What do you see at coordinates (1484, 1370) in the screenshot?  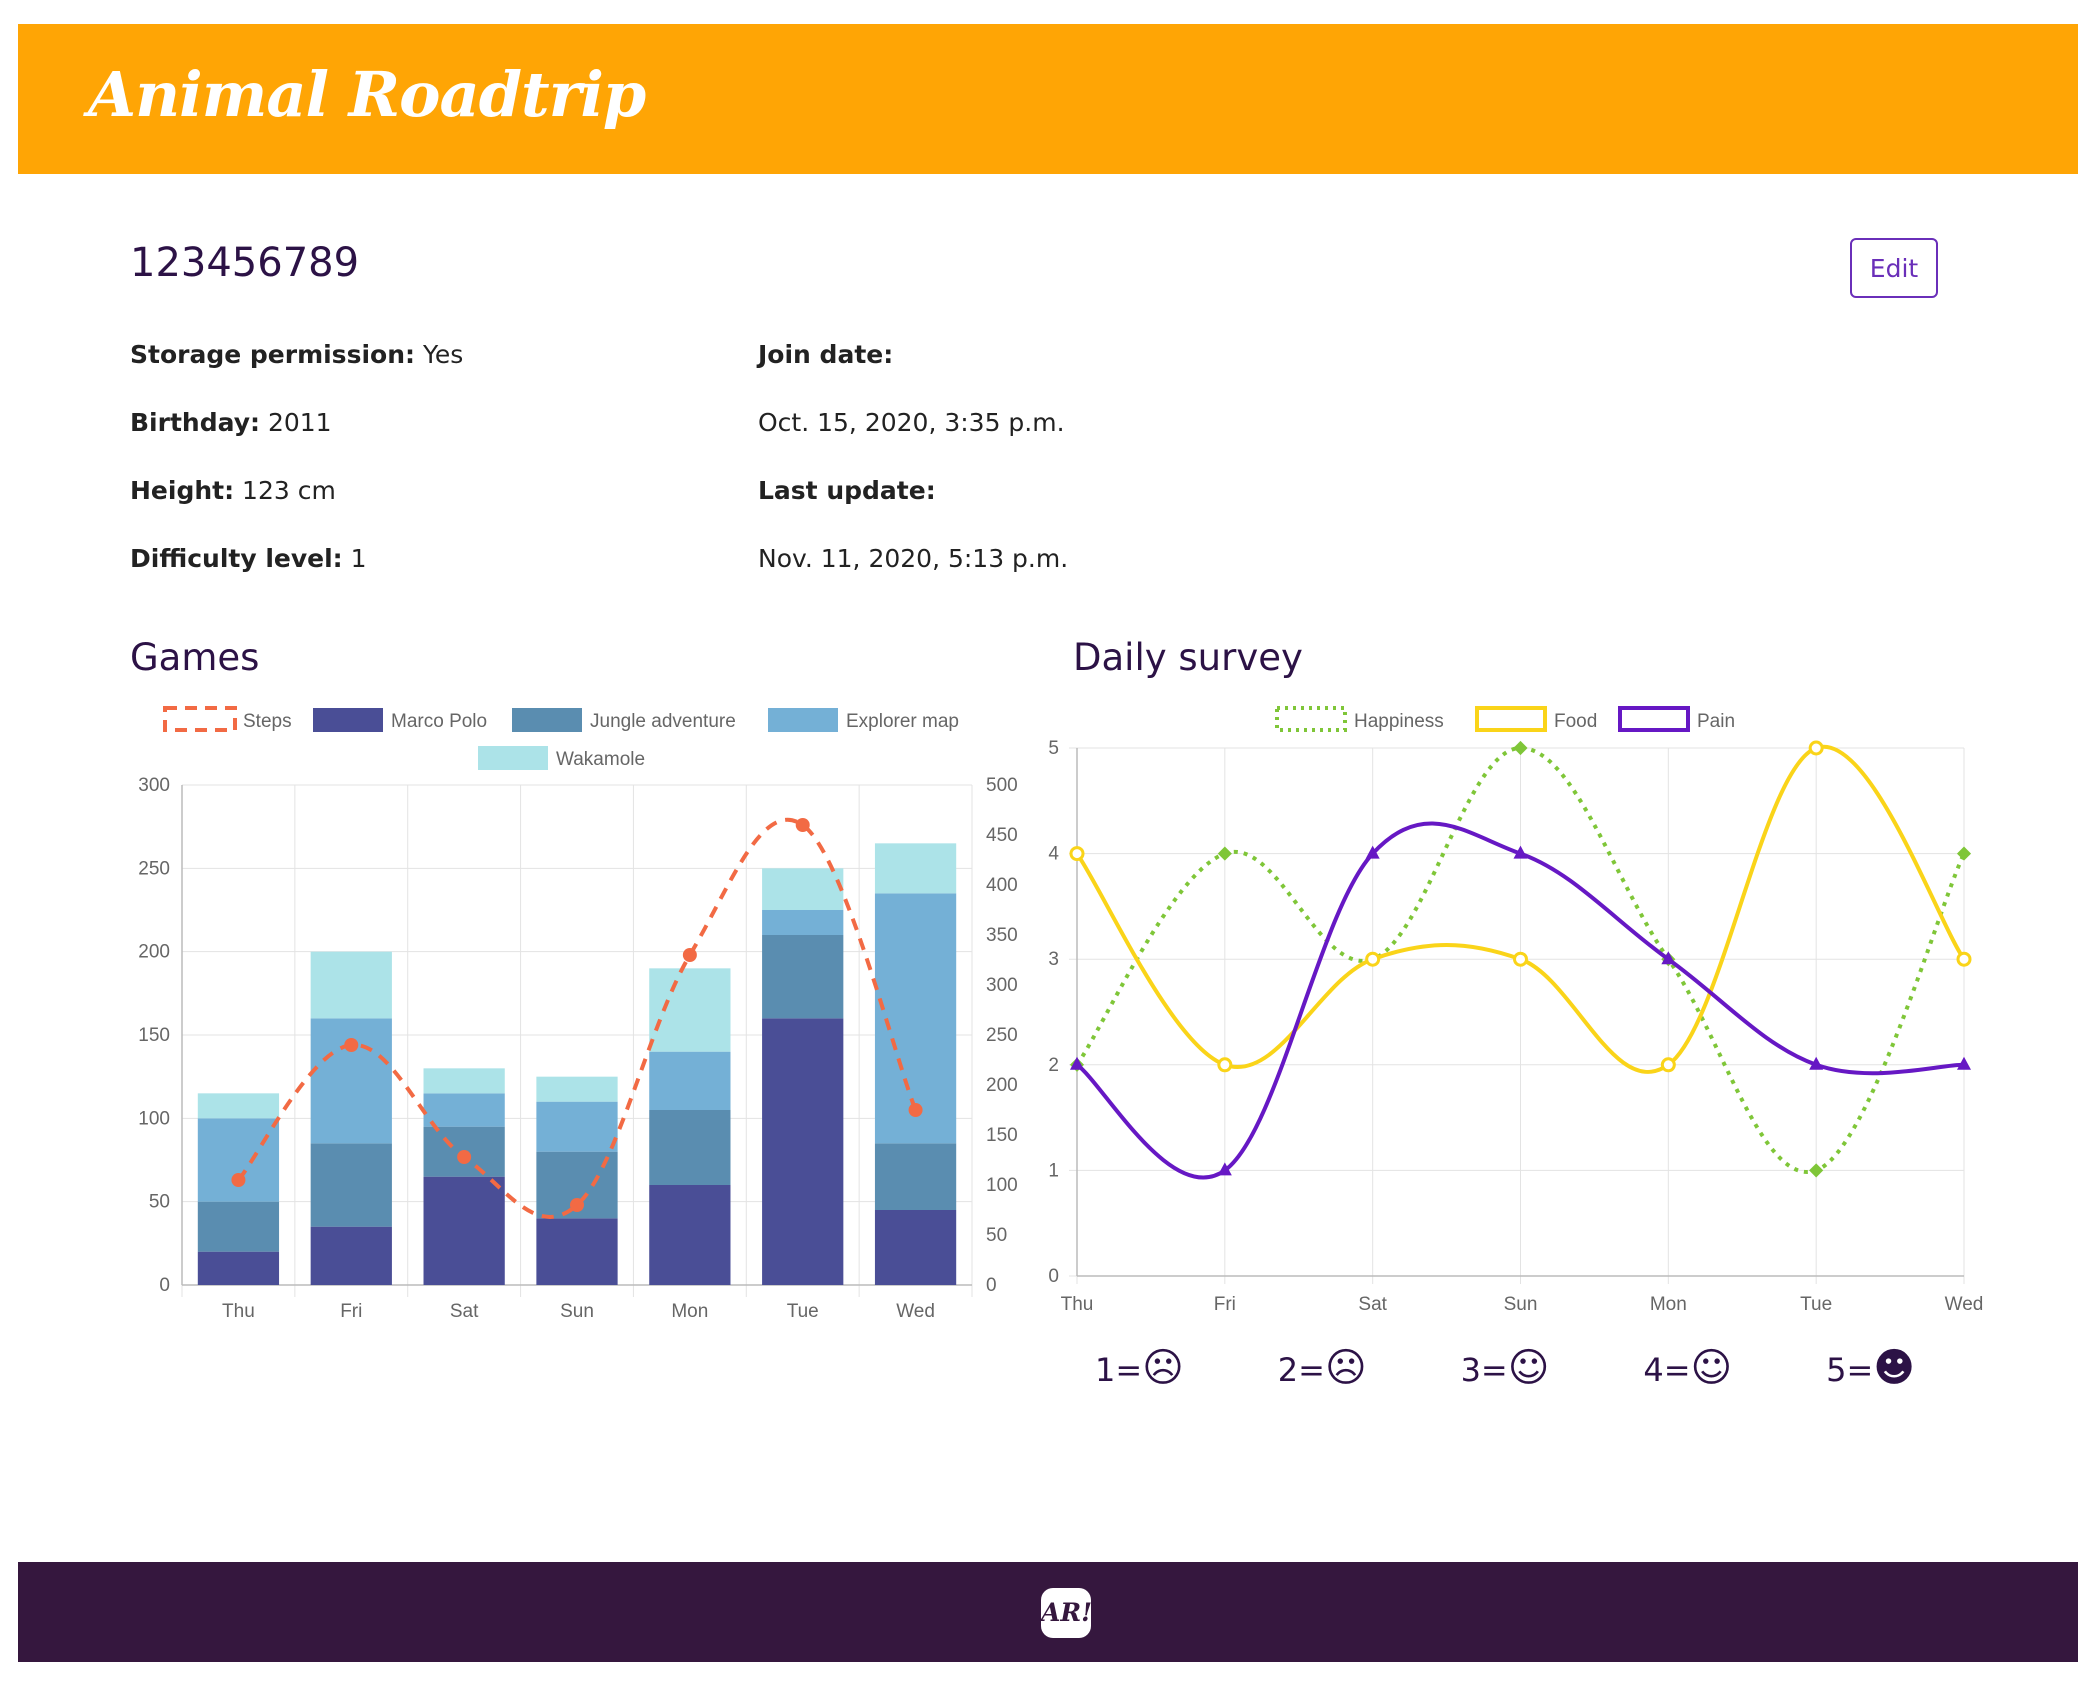 I see `scale-label: 3=` at bounding box center [1484, 1370].